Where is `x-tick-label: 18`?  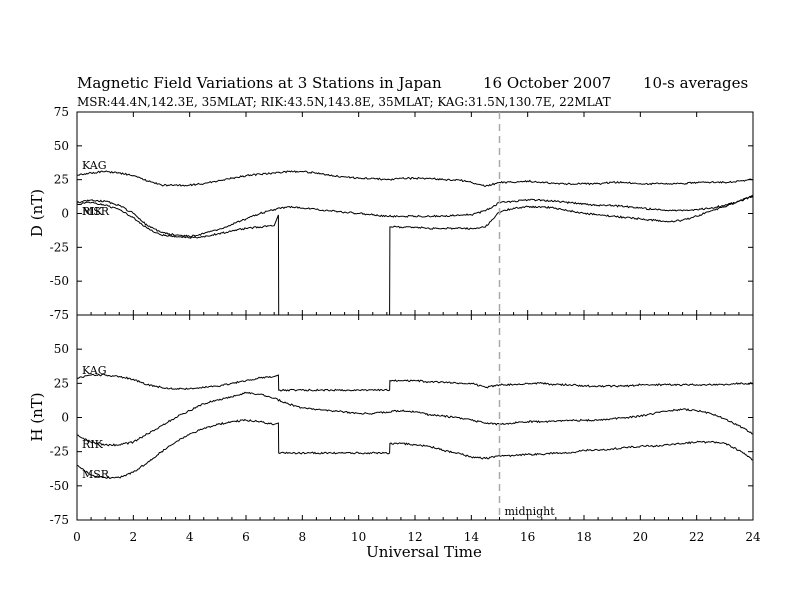
x-tick-label: 18 is located at coordinates (583, 537).